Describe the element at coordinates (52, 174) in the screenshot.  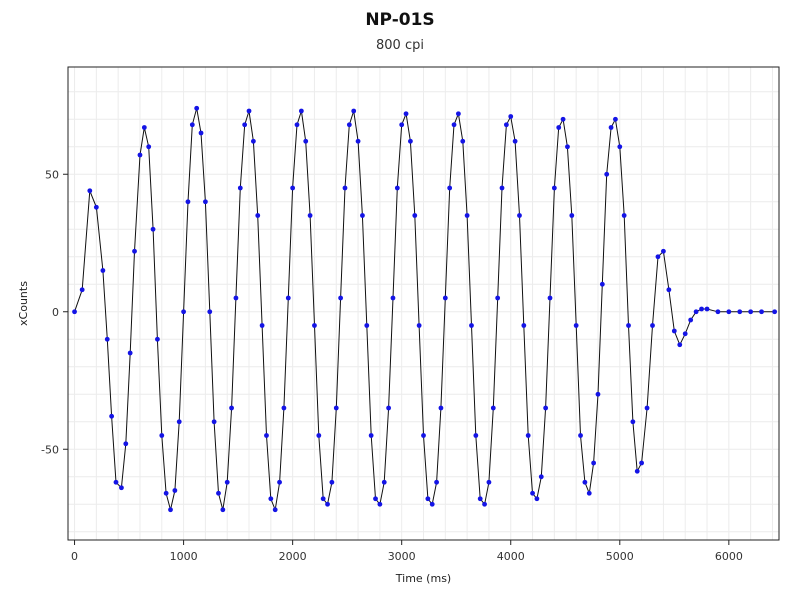
I see `y-tick-label: 50` at that location.